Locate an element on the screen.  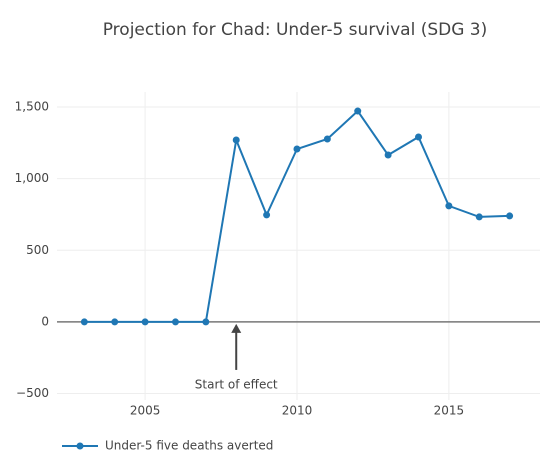
annotation-text: Start of effect is located at coordinates (236, 384).